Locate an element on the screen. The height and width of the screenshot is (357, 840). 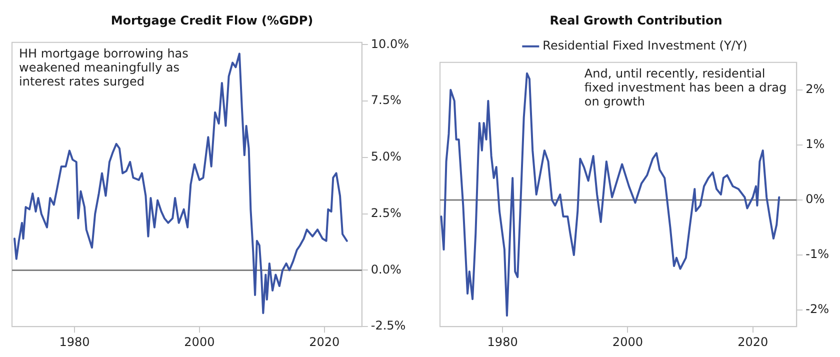
y-tick-label: 1% is located at coordinates (815, 144).